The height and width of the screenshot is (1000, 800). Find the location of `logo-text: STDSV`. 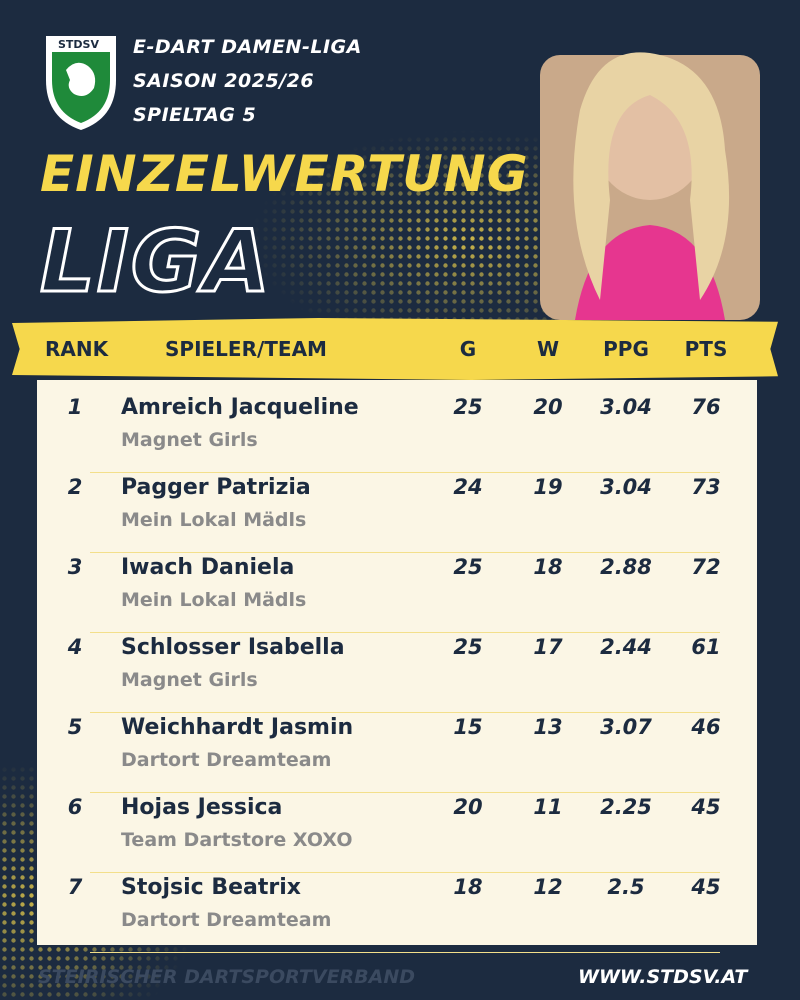

logo-text: STDSV is located at coordinates (78, 44).